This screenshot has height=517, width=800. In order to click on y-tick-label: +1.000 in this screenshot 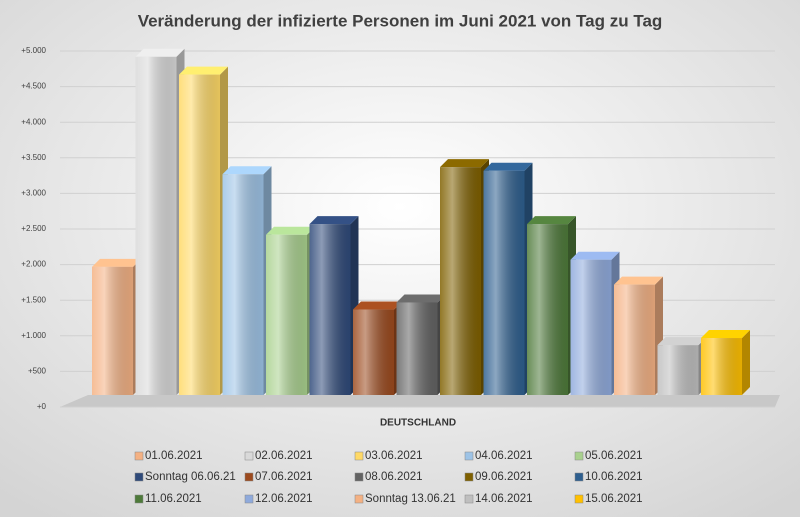, I will do `click(33, 335)`.